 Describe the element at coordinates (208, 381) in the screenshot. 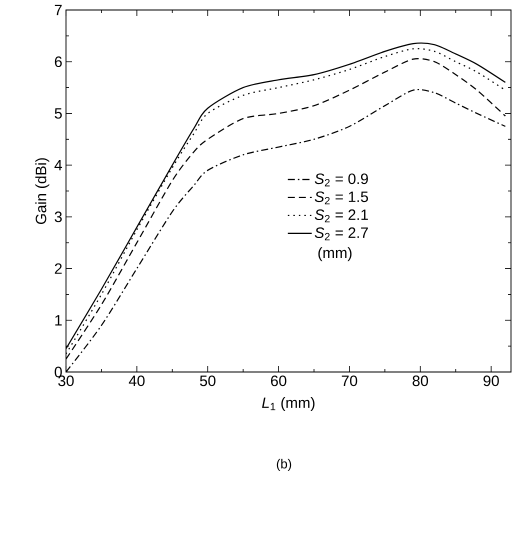

I see `x-tick-label: 50` at that location.